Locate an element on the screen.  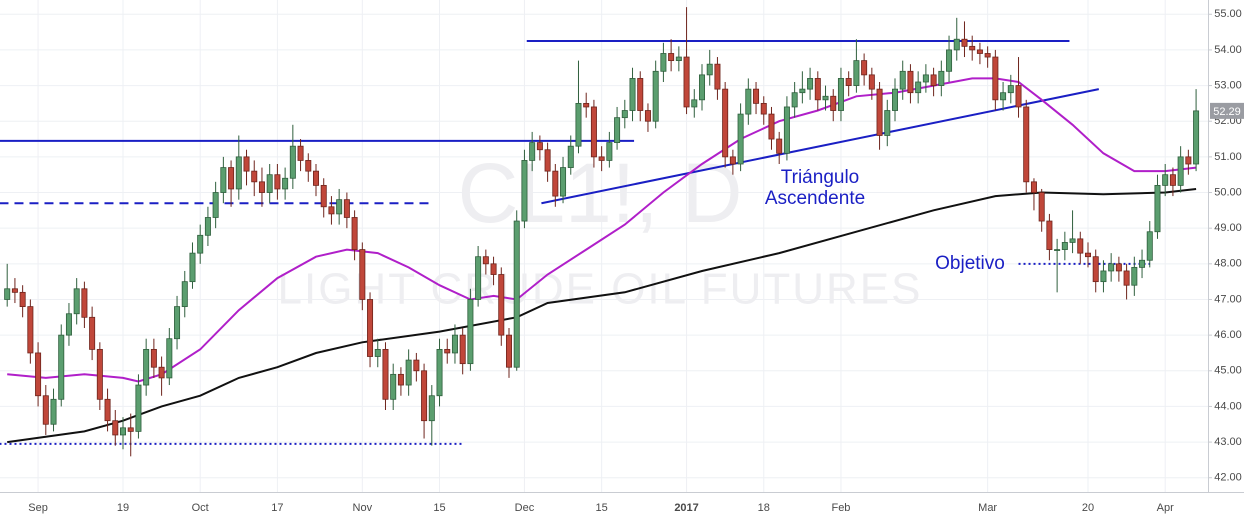
y-tick-label: 53.00 is located at coordinates (1228, 85).